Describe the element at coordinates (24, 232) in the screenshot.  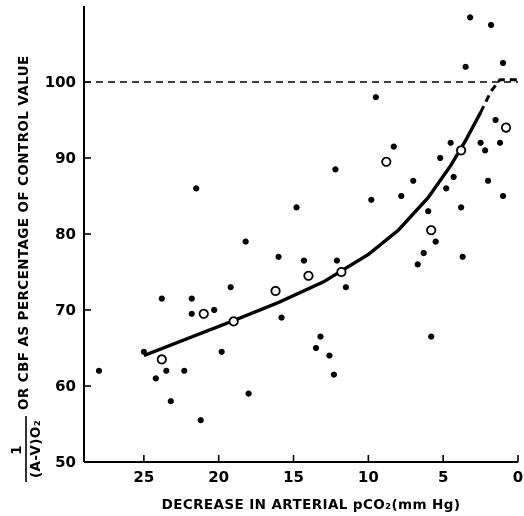
I see `y-axis-title-text: OR CBF AS PERCENTAGE OF CONTROL VALUE` at that location.